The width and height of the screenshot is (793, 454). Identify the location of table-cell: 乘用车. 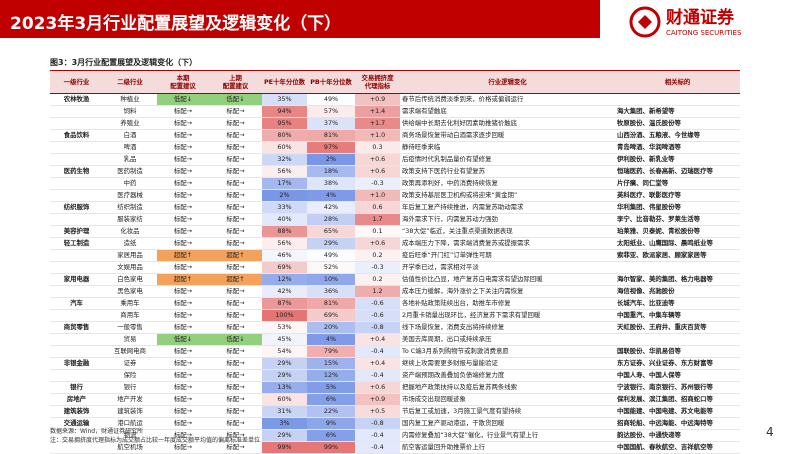
(130, 303).